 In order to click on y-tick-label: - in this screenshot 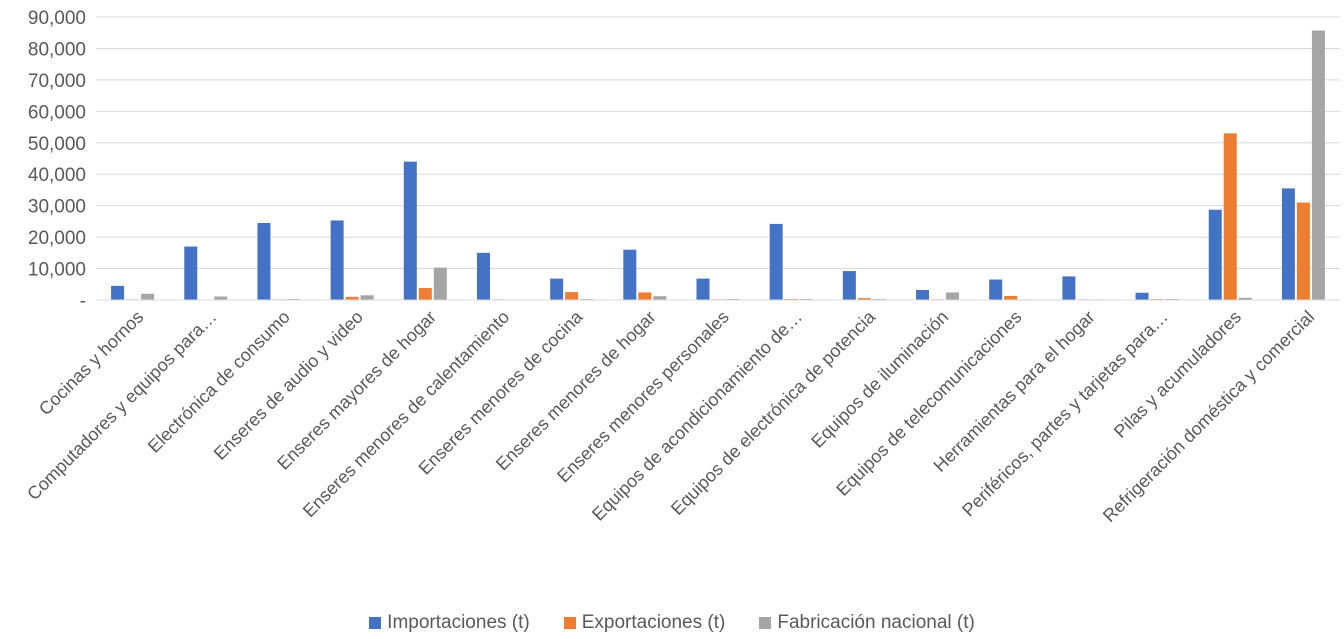, I will do `click(83, 301)`.